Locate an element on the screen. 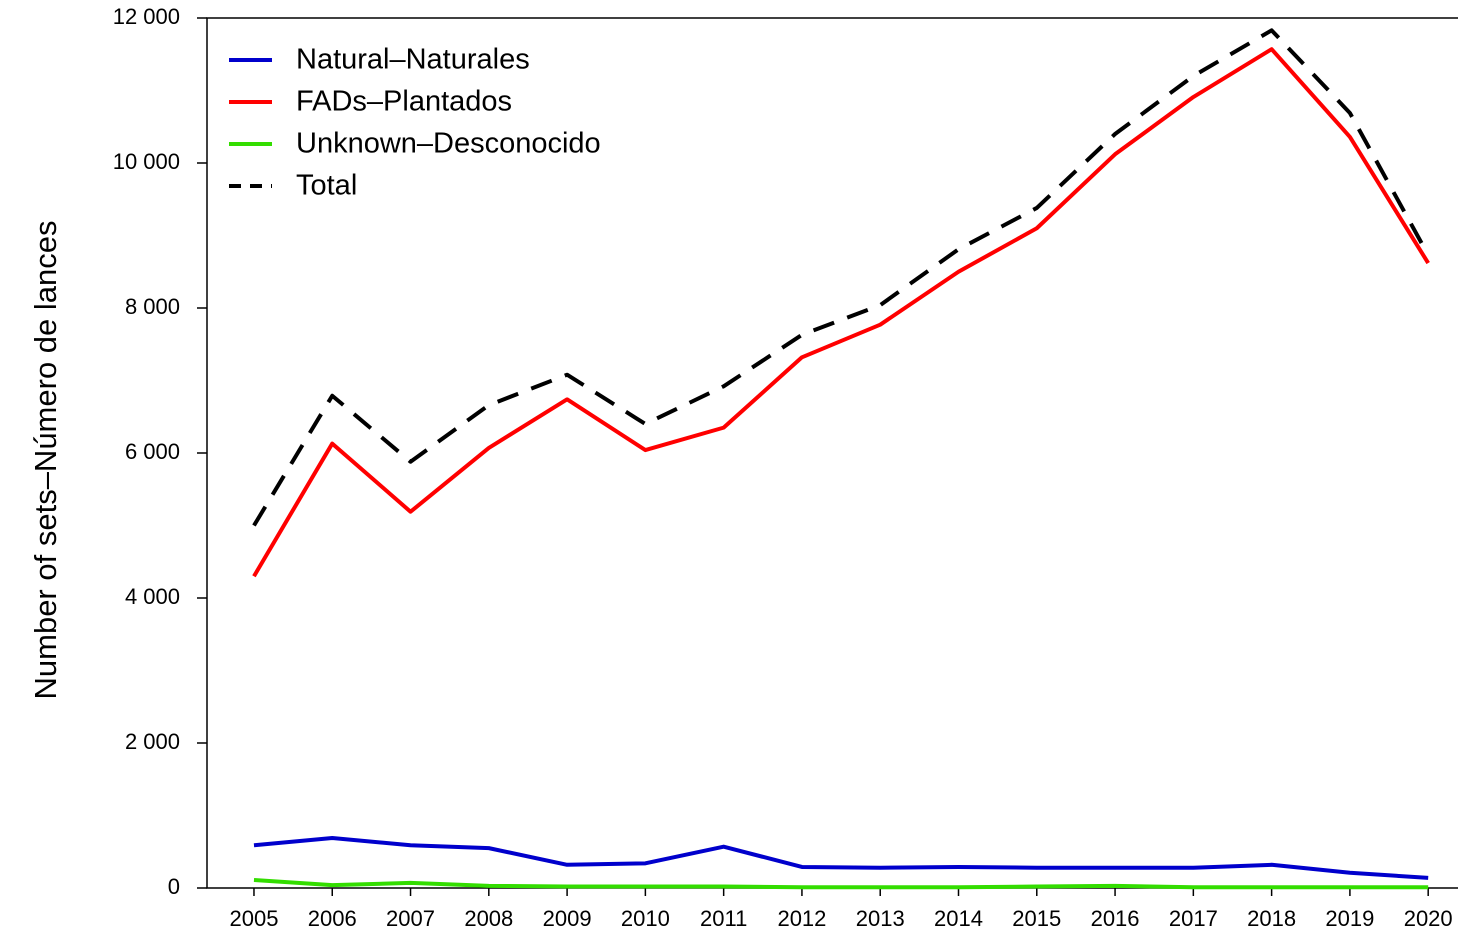 The image size is (1458, 937). y-tick-label: 10 000 is located at coordinates (146, 161).